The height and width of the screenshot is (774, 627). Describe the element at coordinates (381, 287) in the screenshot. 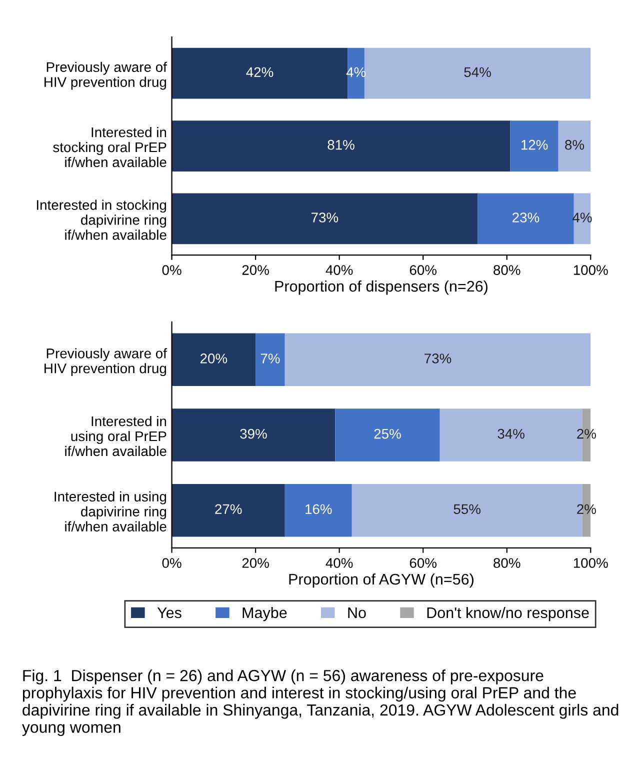

I see `x-axis-title: Proportion of dispensers (n=26)` at that location.